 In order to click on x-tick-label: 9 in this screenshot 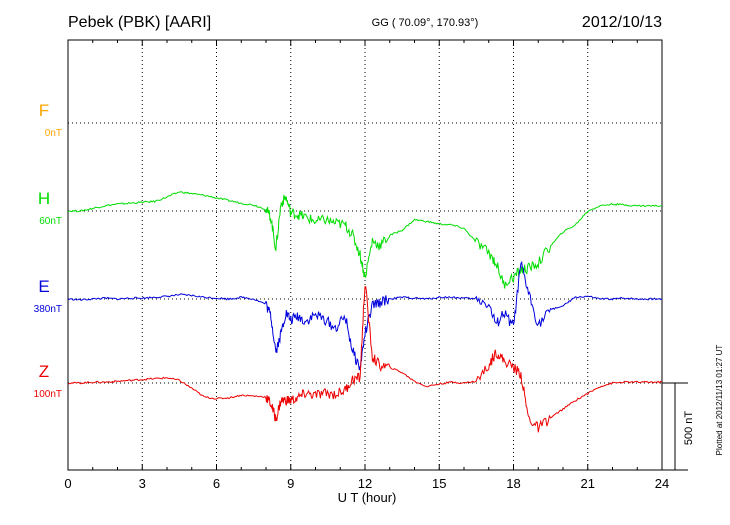, I will do `click(290, 483)`.